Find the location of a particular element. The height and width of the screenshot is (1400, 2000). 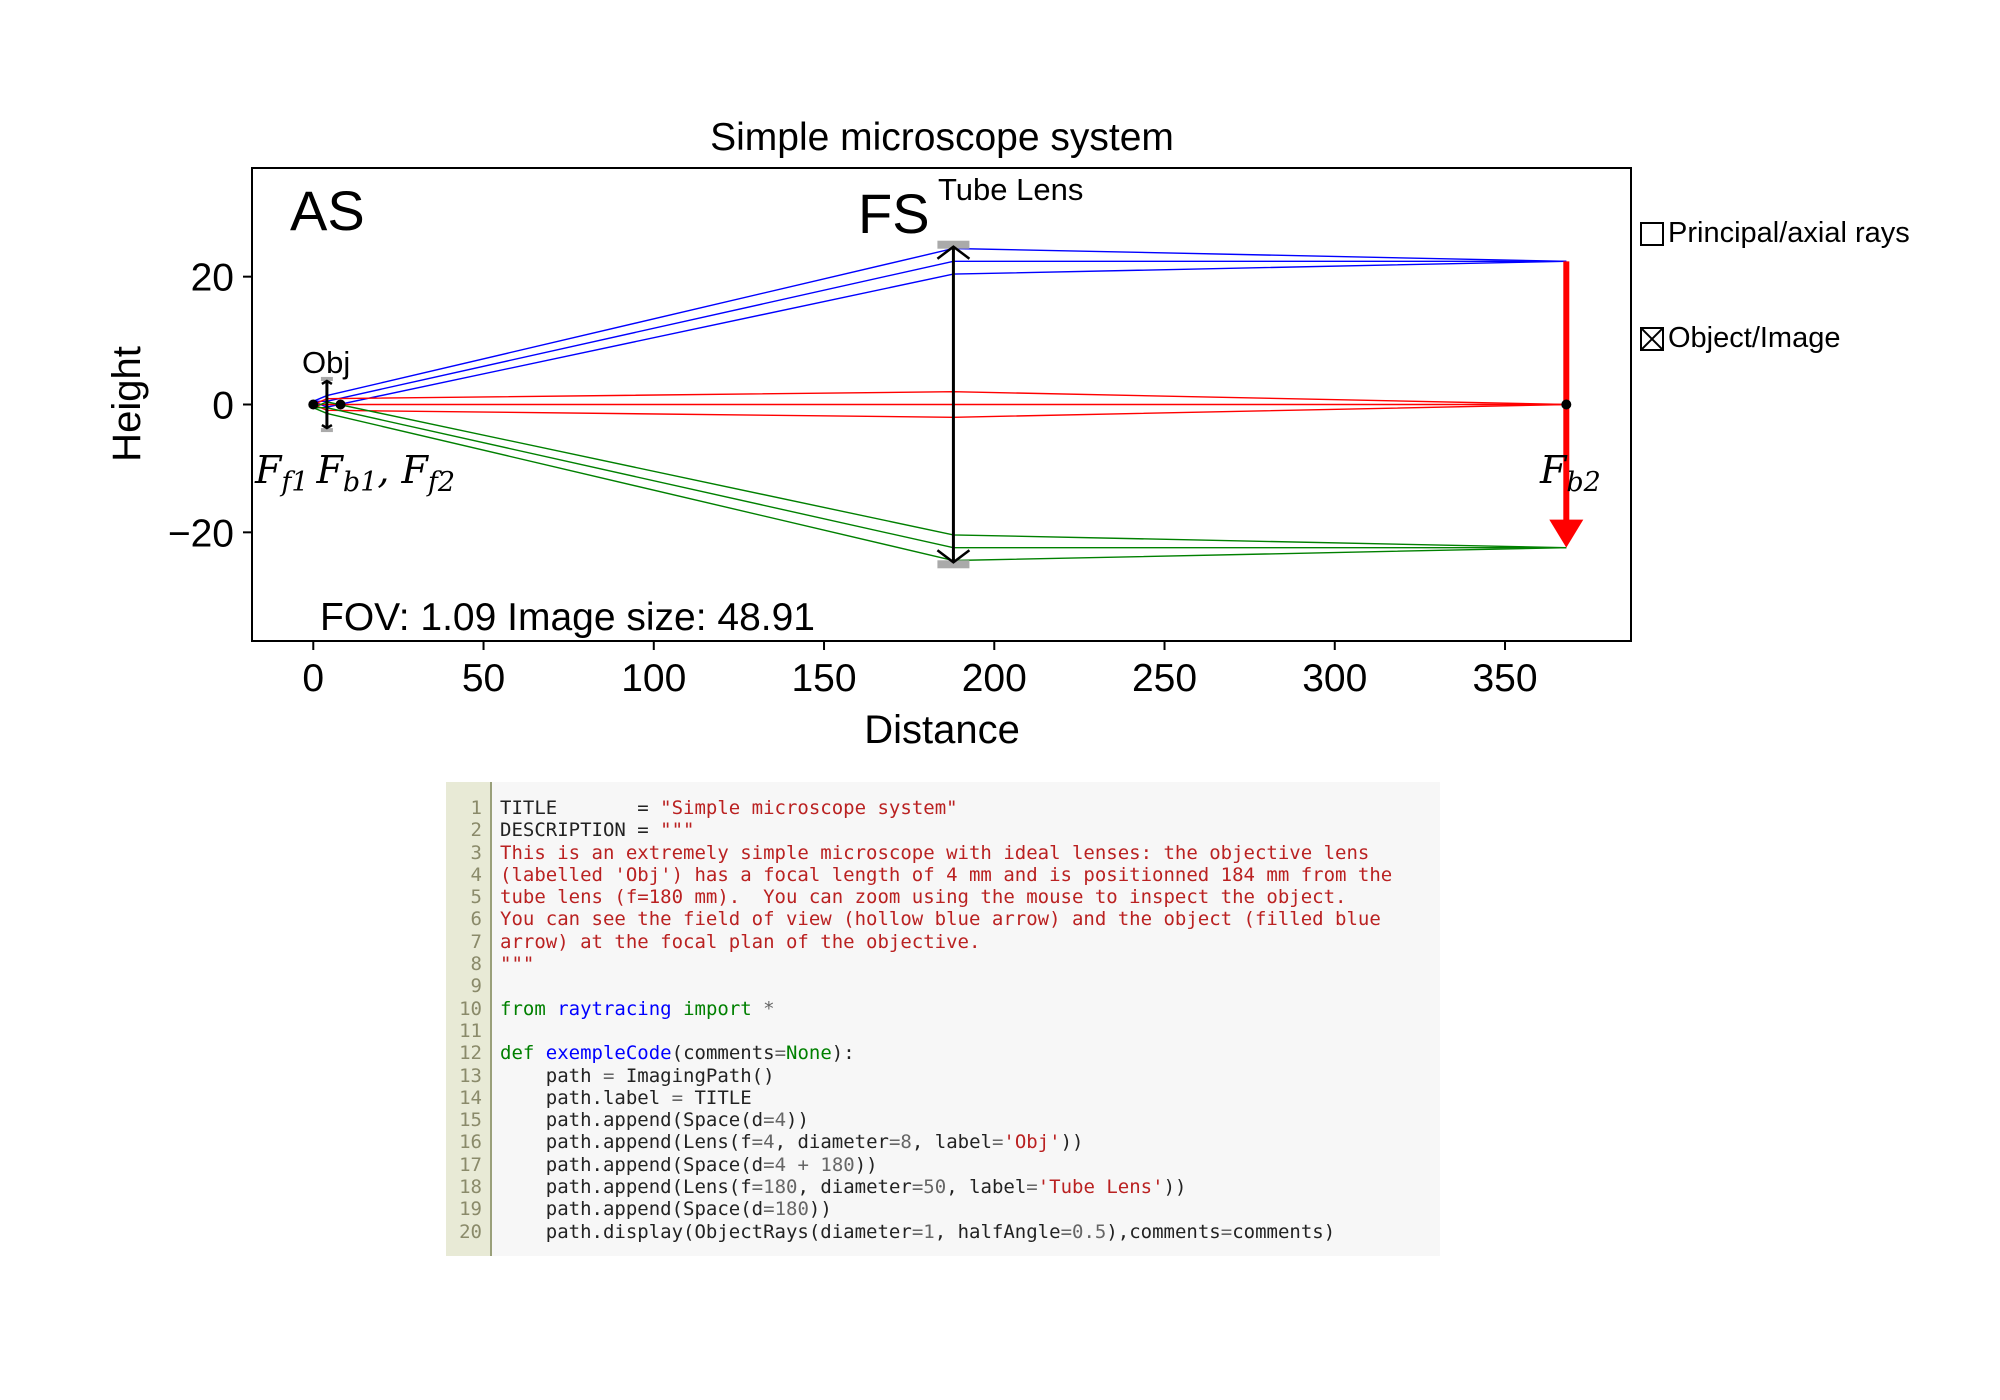

line-number: 5 is located at coordinates (476, 897).